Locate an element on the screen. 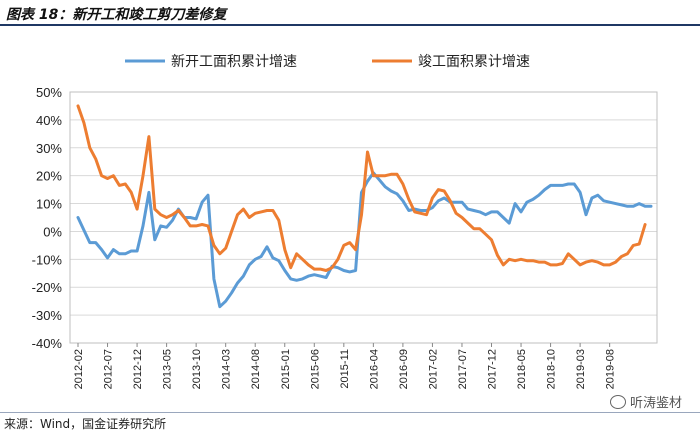  x-tick-label: 2017-12 is located at coordinates (493, 369).